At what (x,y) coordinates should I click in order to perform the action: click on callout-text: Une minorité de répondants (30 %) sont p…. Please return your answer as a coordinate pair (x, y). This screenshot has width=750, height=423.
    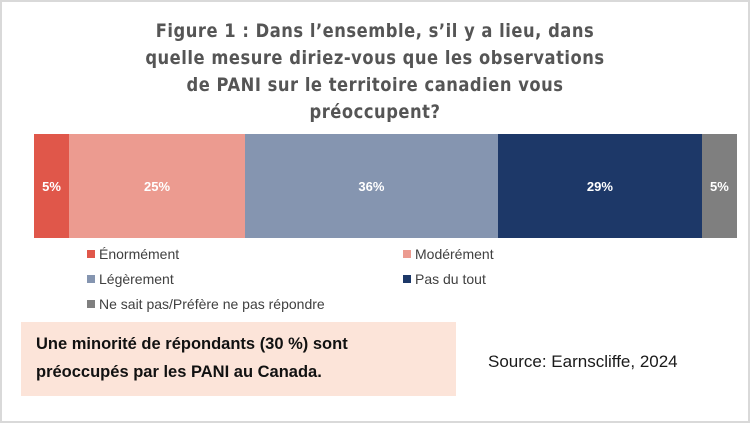
    Looking at the image, I should click on (236, 358).